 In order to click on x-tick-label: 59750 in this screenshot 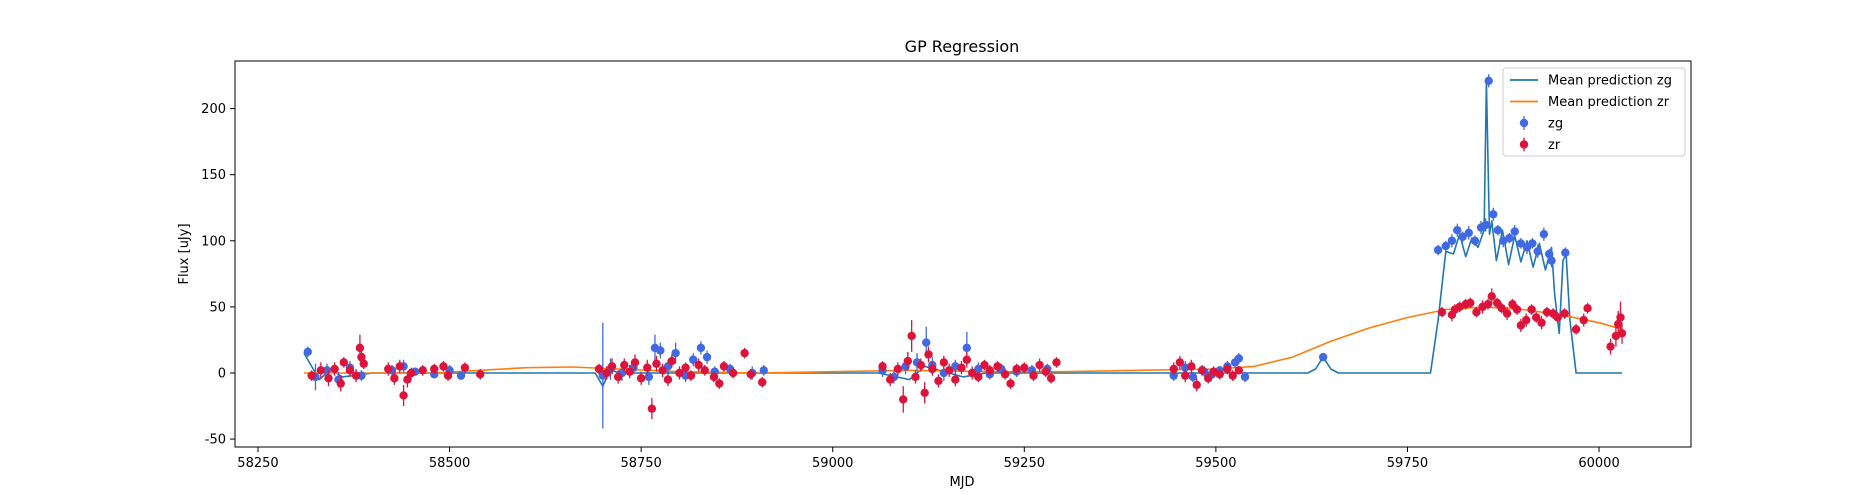, I will do `click(1407, 463)`.